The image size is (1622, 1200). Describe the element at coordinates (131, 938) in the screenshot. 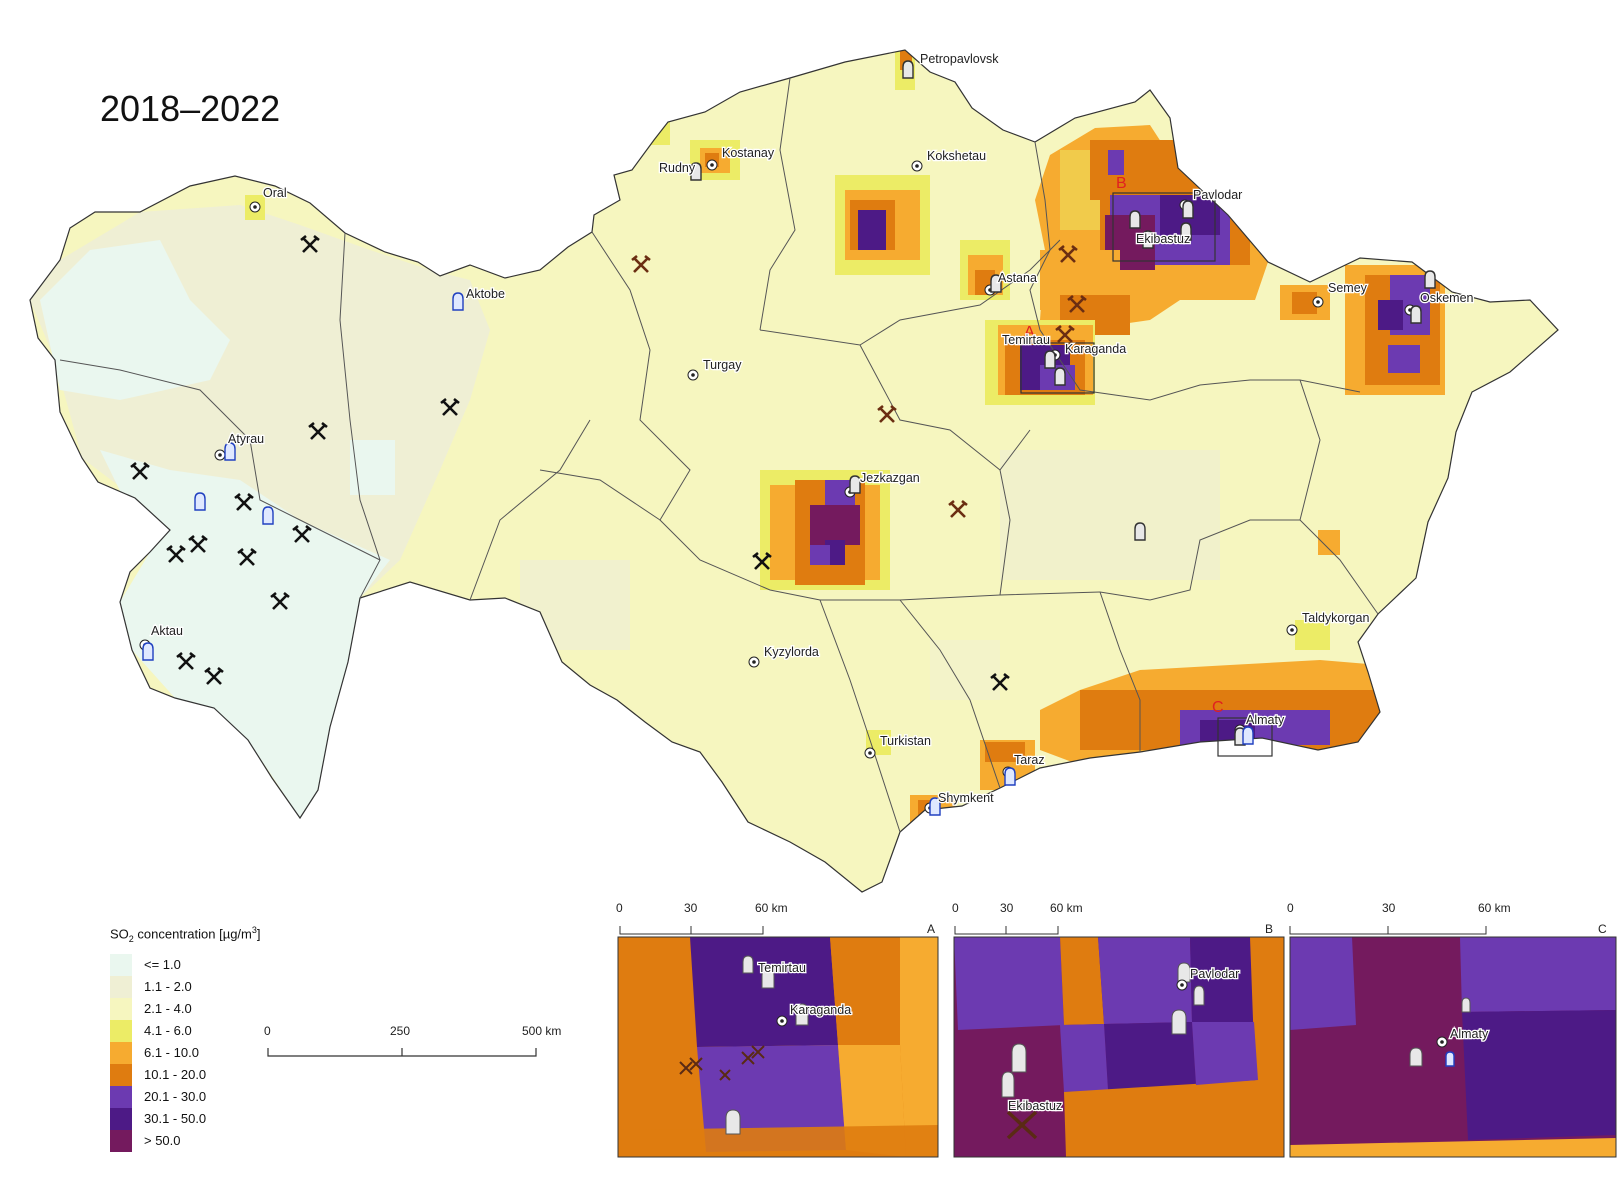

I see `legend-title-sub: 2` at that location.